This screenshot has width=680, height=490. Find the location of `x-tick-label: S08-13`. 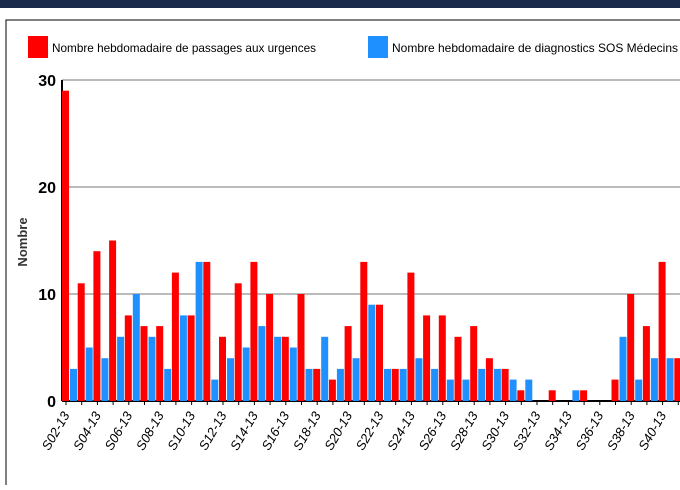

x-tick-label: S08-13 is located at coordinates (150, 430).